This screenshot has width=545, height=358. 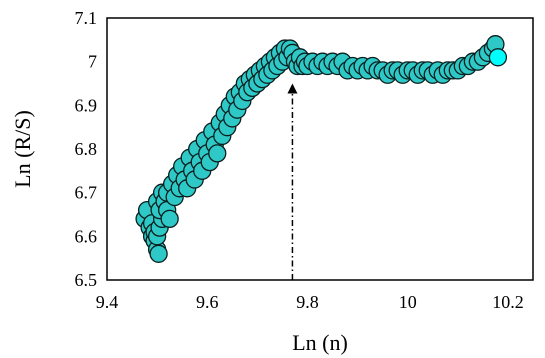 What do you see at coordinates (86, 18) in the screenshot?
I see `y-tick-label: 7.1` at bounding box center [86, 18].